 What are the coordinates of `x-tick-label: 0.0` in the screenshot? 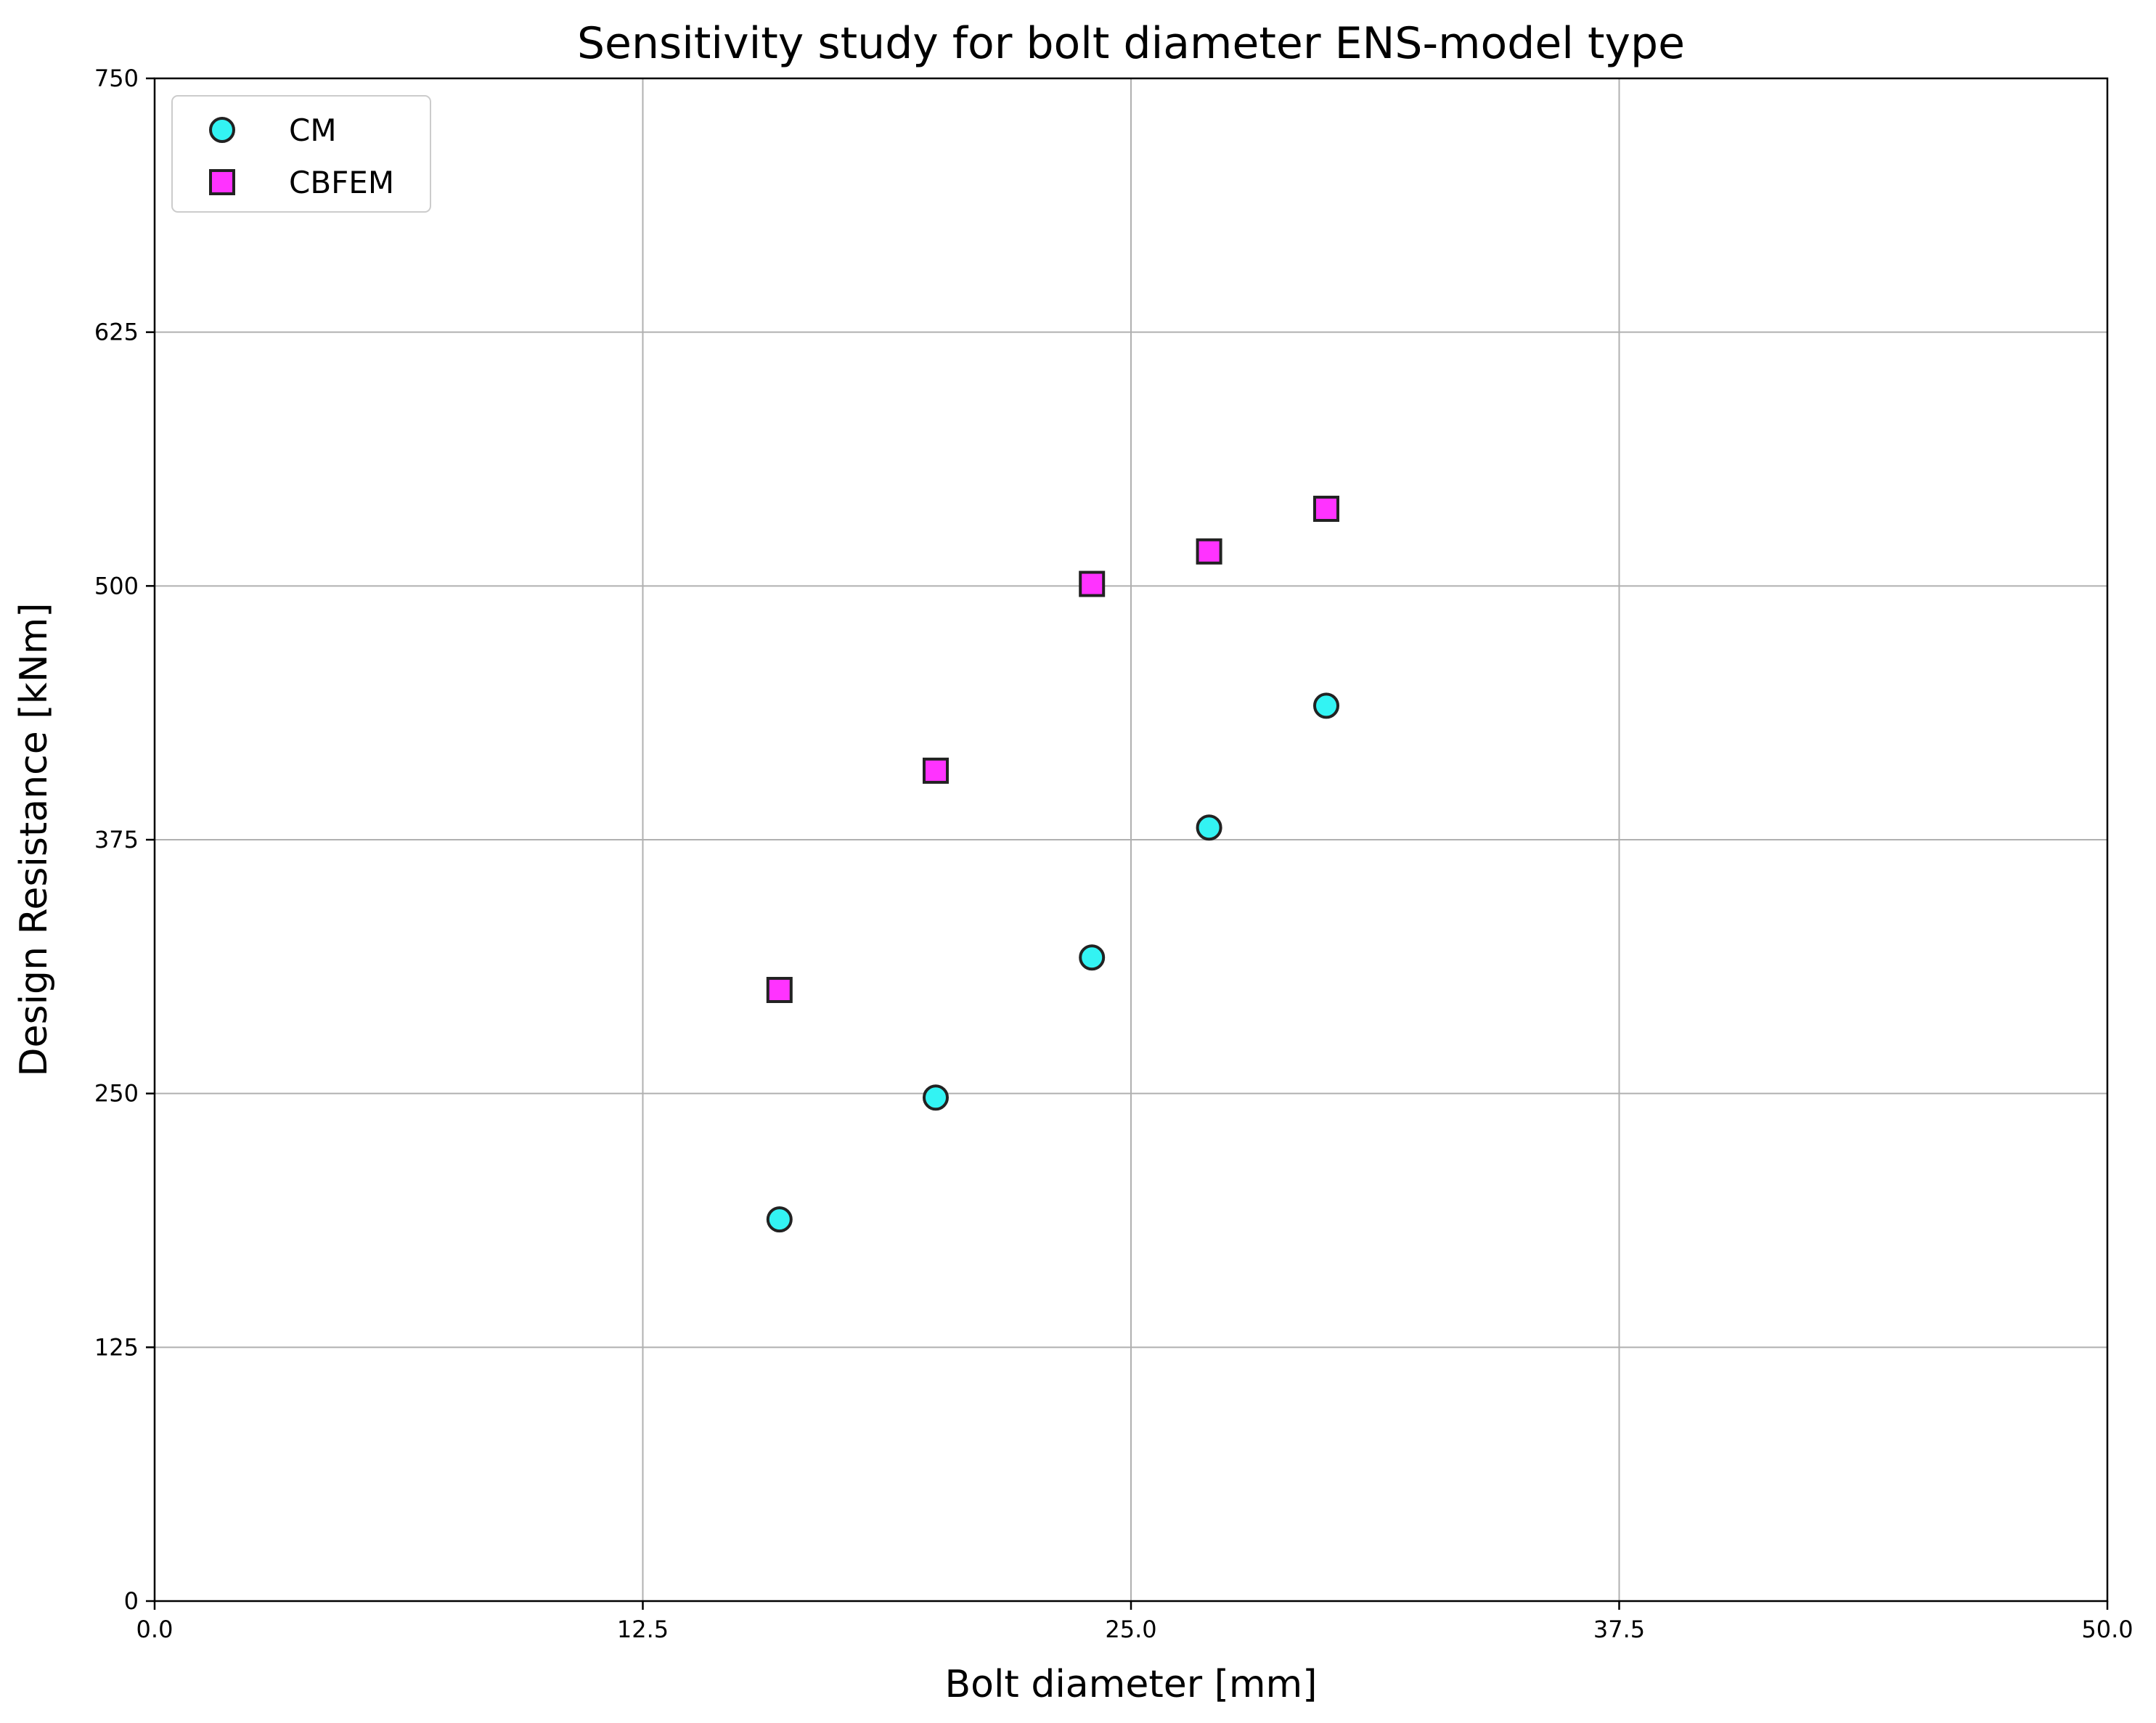 It's located at (155, 1629).